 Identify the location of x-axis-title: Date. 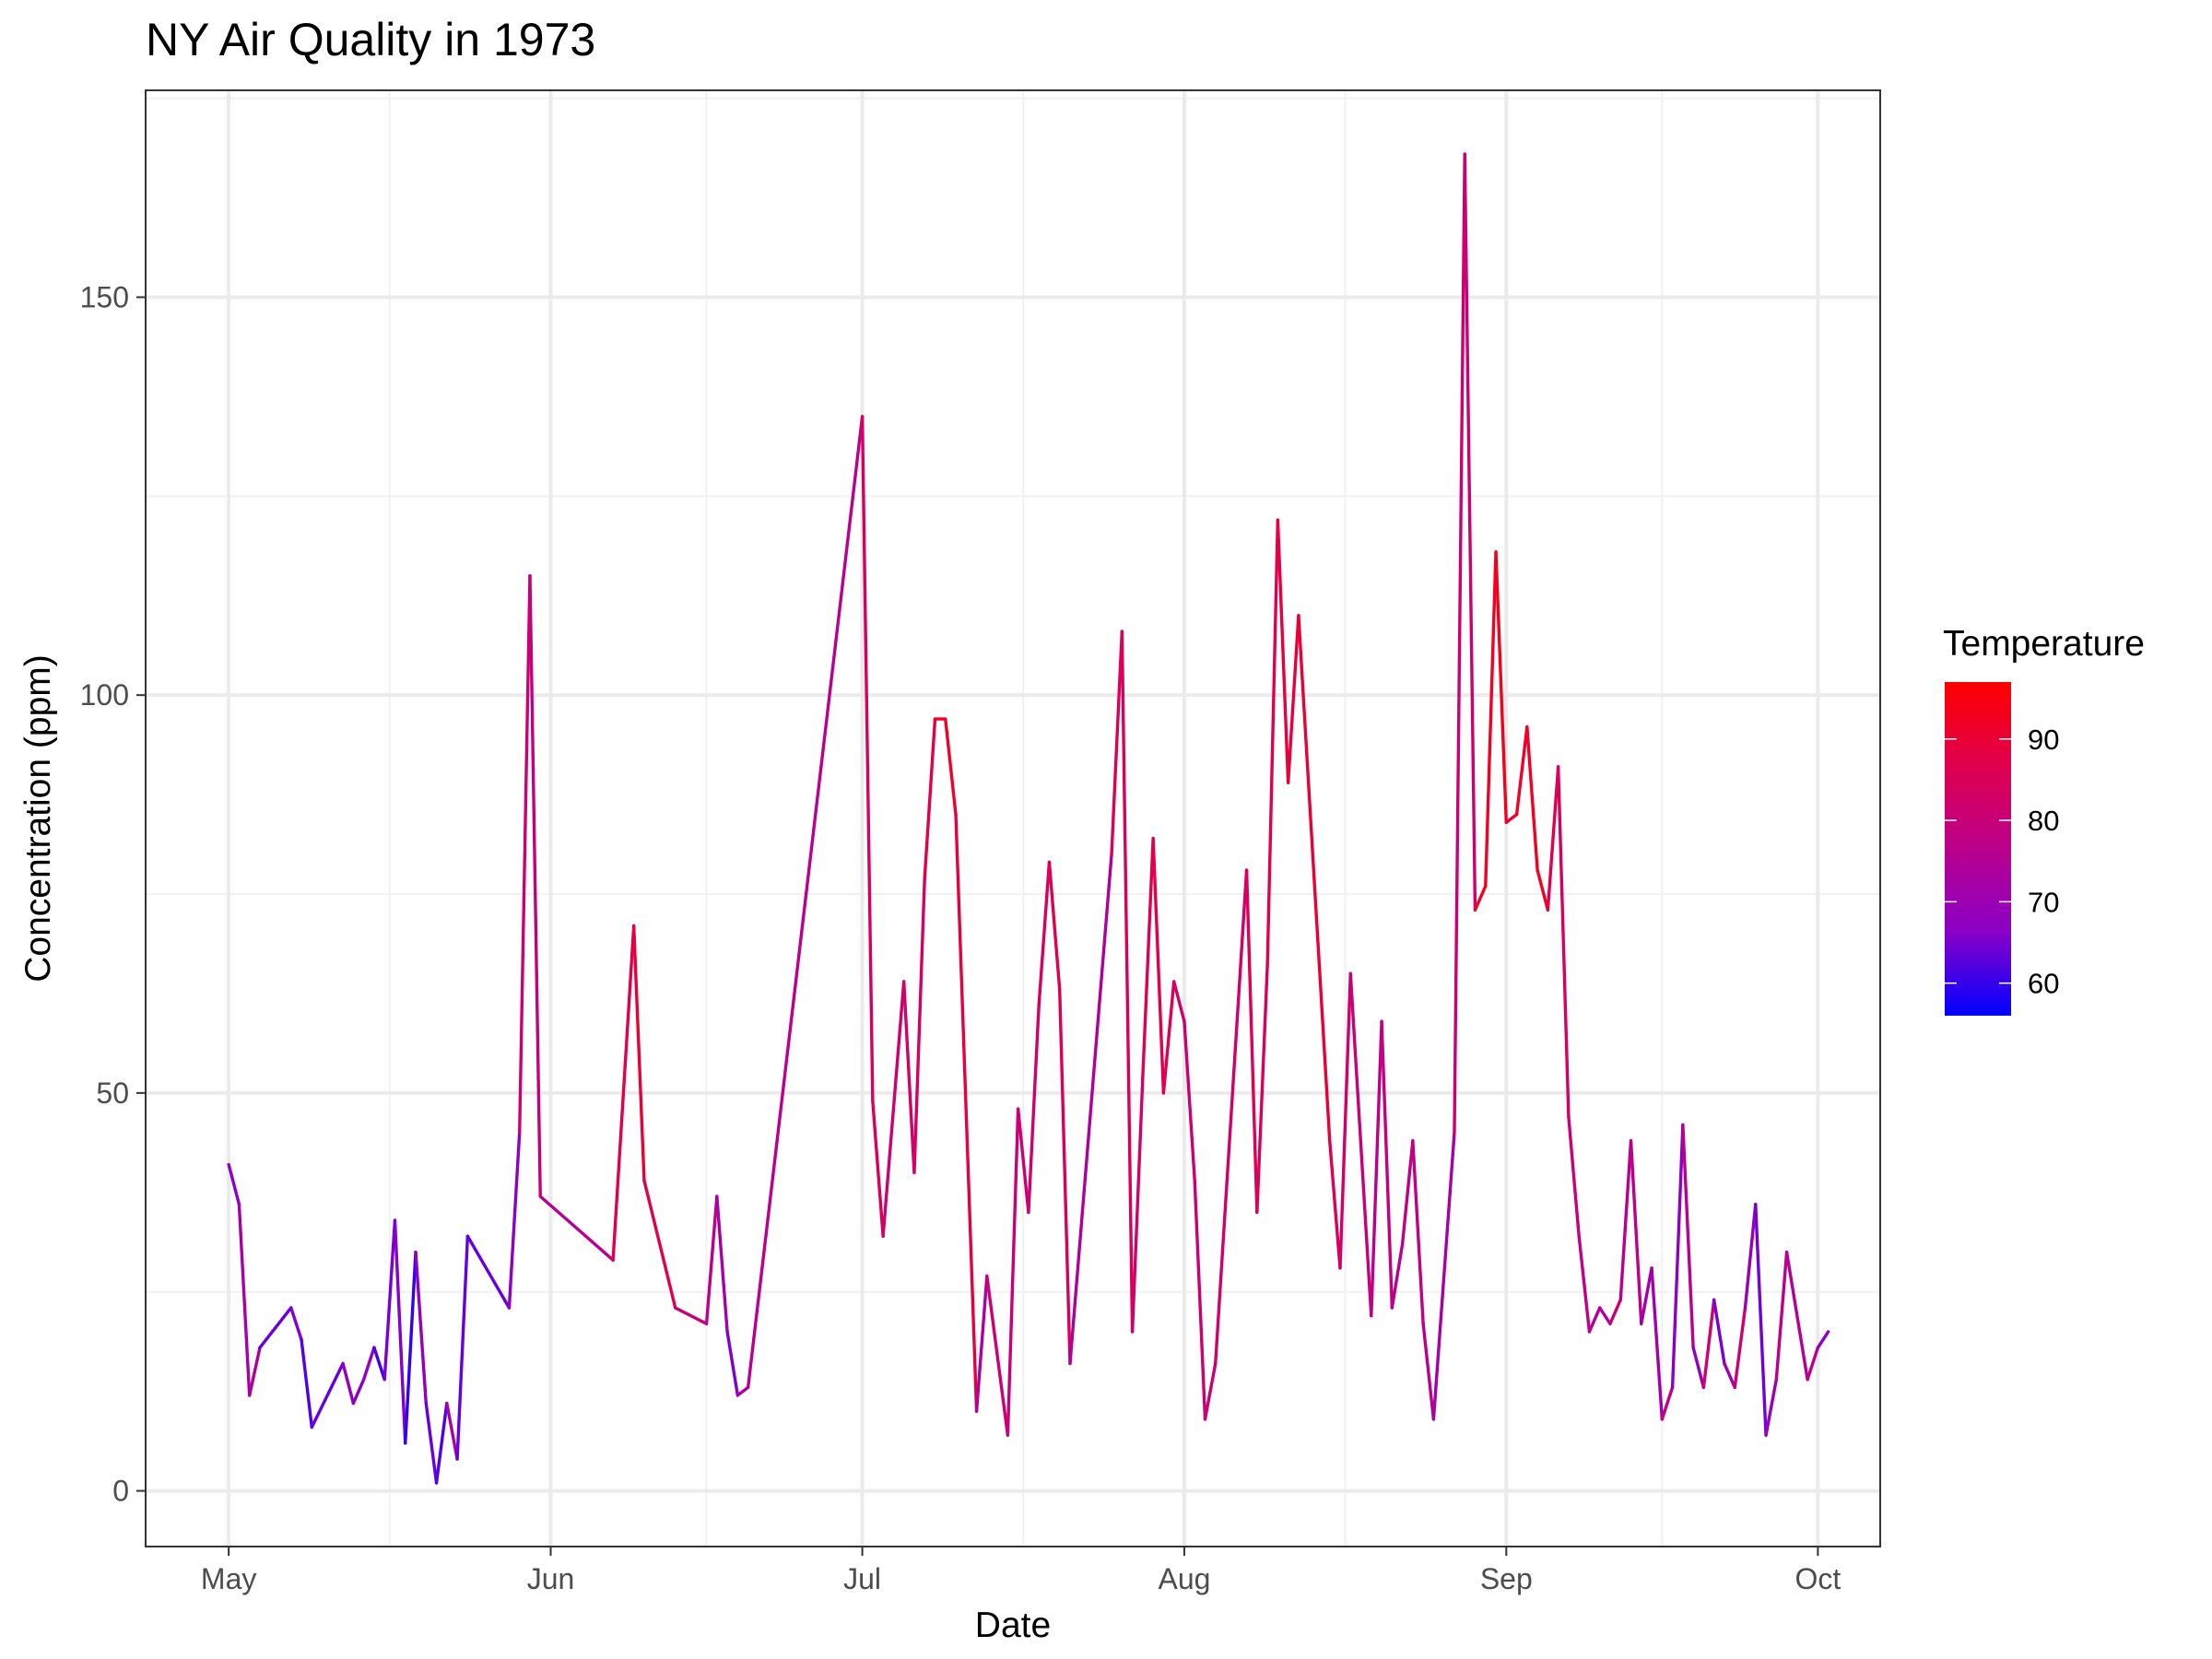
(1013, 1625).